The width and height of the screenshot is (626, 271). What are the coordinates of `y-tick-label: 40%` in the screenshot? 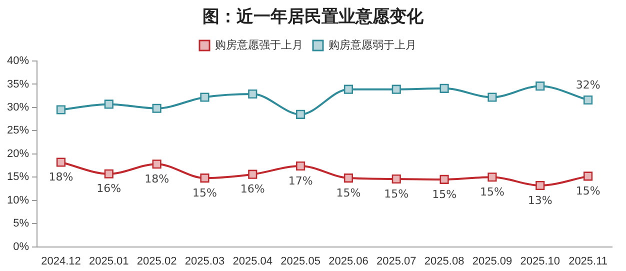 It's located at (18, 61).